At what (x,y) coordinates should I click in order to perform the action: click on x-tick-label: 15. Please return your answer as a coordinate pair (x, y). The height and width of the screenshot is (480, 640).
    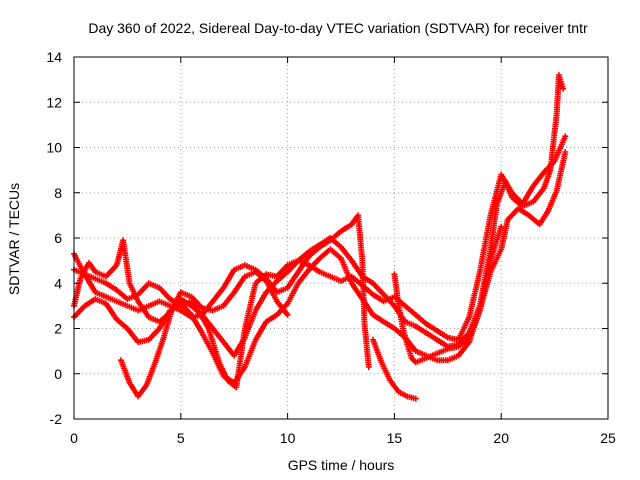
    Looking at the image, I should click on (395, 438).